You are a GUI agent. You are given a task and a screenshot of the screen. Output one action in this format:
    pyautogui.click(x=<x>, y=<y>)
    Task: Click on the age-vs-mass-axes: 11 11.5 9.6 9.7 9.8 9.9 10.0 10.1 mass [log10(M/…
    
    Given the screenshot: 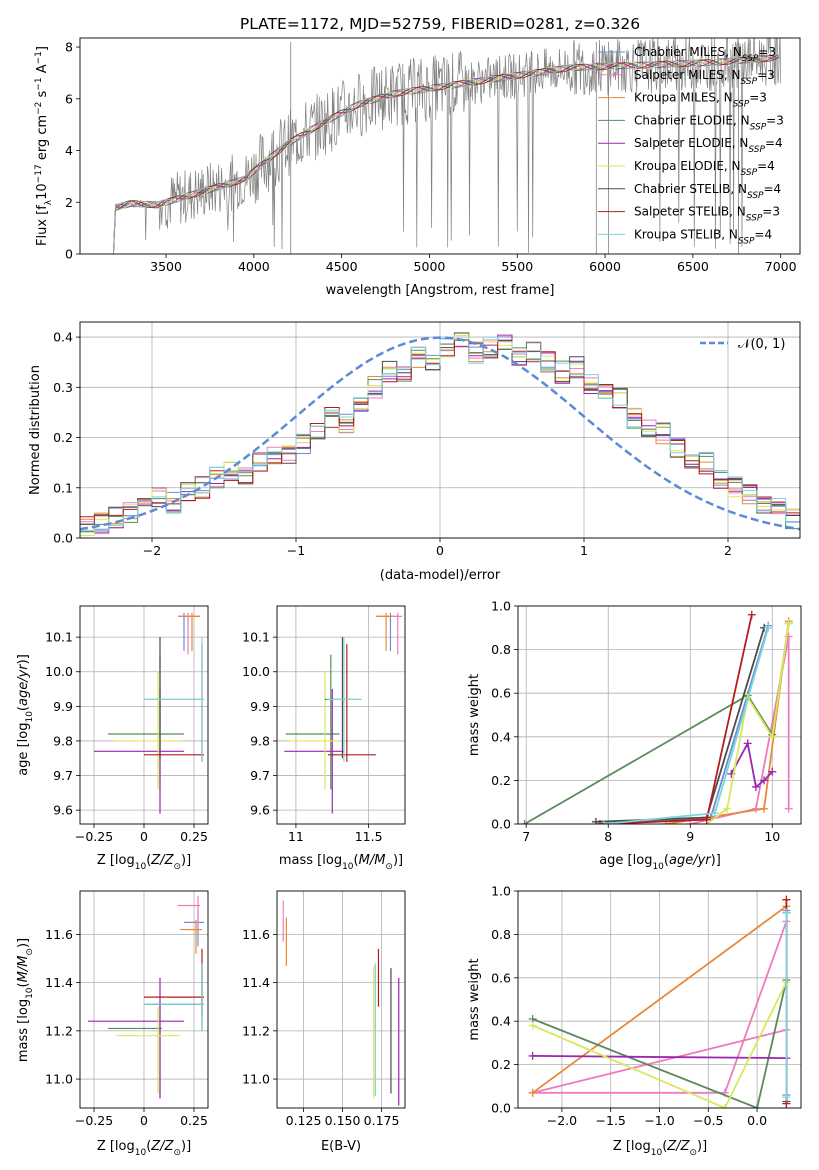 What is the action you would take?
    pyautogui.click(x=324, y=738)
    